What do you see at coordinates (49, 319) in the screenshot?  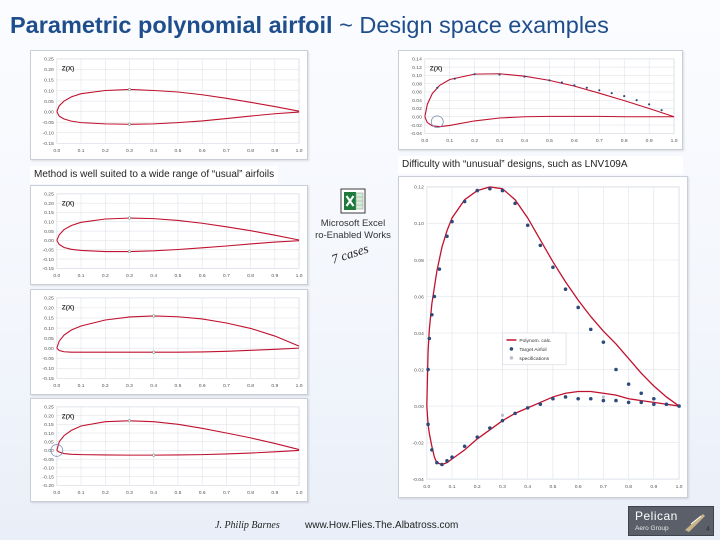 I see `y-tick-label: 0.15` at bounding box center [49, 319].